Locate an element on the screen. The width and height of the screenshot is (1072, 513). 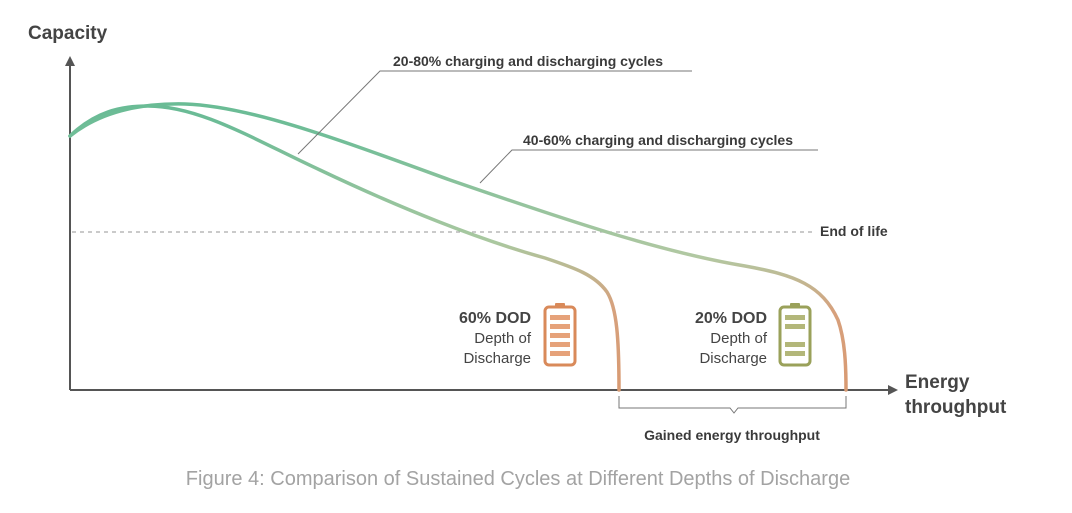
dod-60-line2: Discharge is located at coordinates (497, 358).